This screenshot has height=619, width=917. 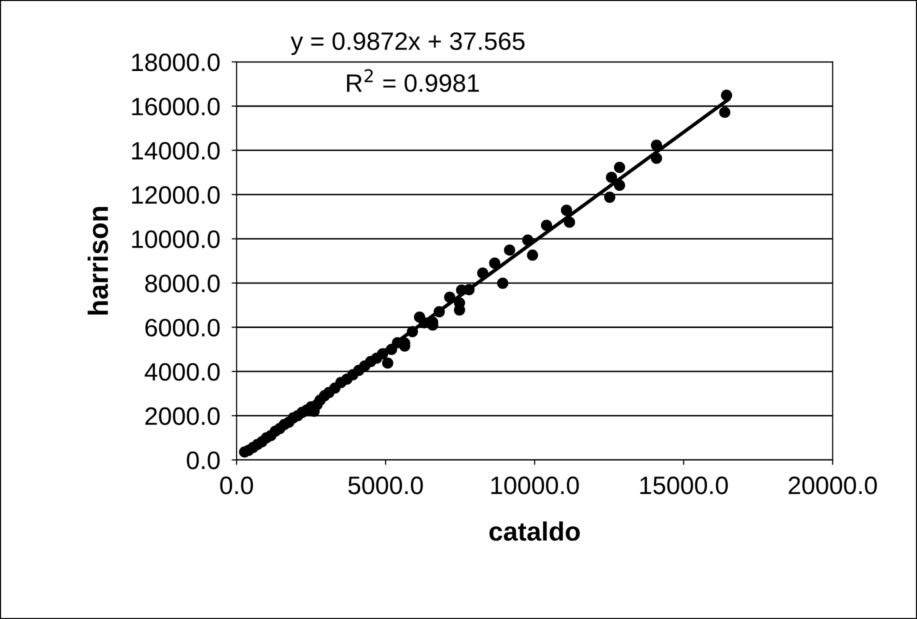 What do you see at coordinates (176, 63) in the screenshot?
I see `y-tick-label: 18000.0` at bounding box center [176, 63].